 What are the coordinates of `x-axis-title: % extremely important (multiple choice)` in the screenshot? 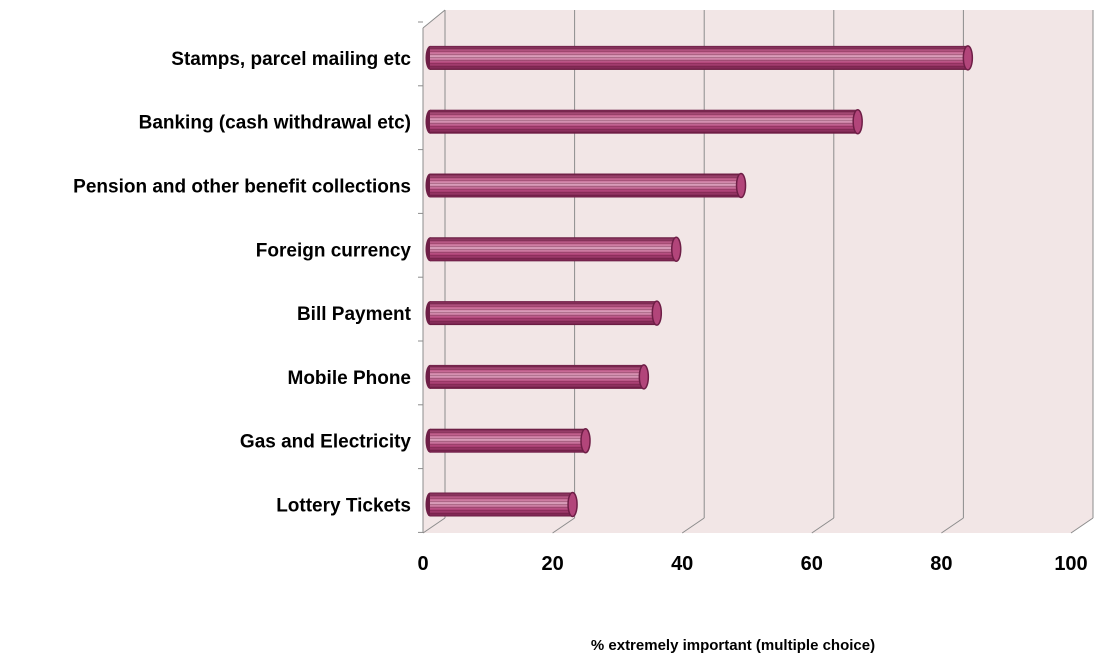 It's located at (733, 645).